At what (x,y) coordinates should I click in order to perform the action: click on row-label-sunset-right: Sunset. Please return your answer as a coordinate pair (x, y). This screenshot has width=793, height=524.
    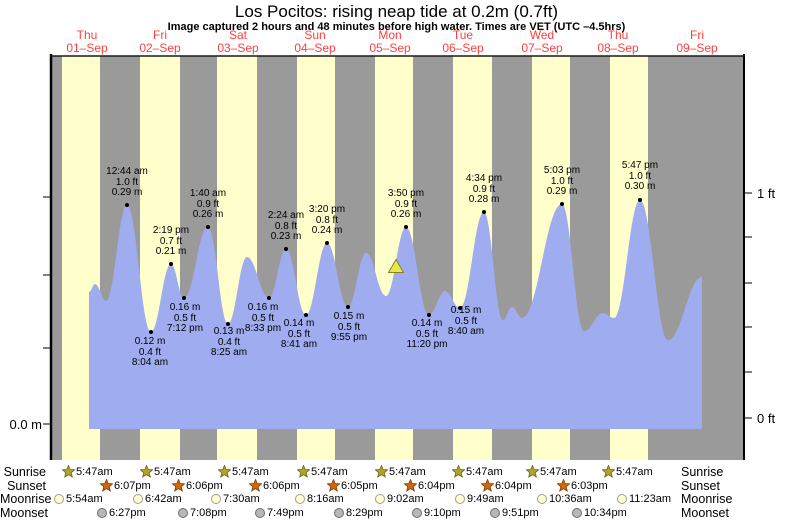
    Looking at the image, I should click on (700, 486).